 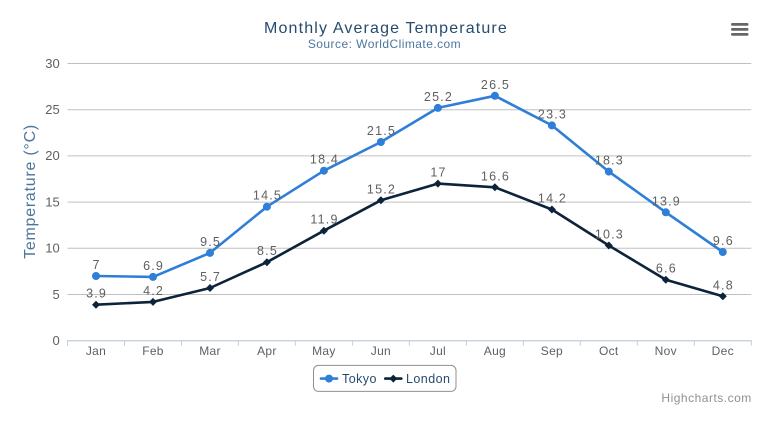 What do you see at coordinates (52, 201) in the screenshot?
I see `svg-text: 15` at bounding box center [52, 201].